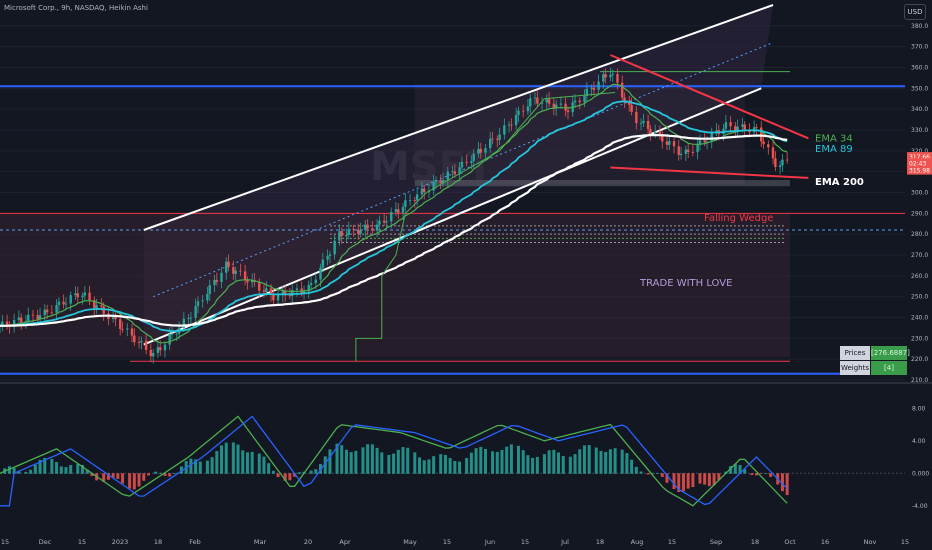 Image resolution: width=932 pixels, height=550 pixels. I want to click on price-tick-label: 220.0, so click(919, 359).